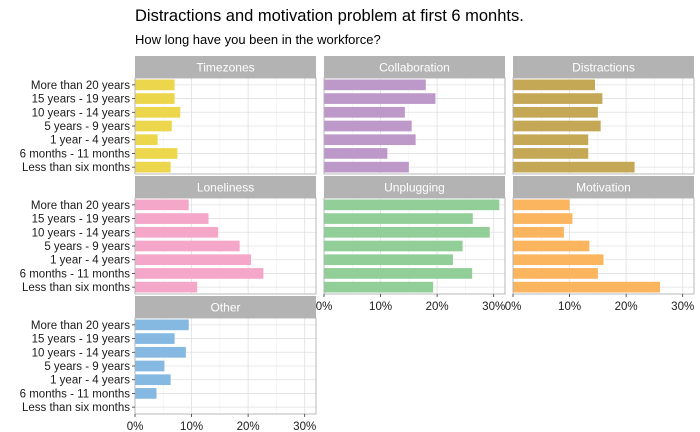 The height and width of the screenshot is (432, 700). I want to click on facet-label-collaboration: Collaboration, so click(414, 68).